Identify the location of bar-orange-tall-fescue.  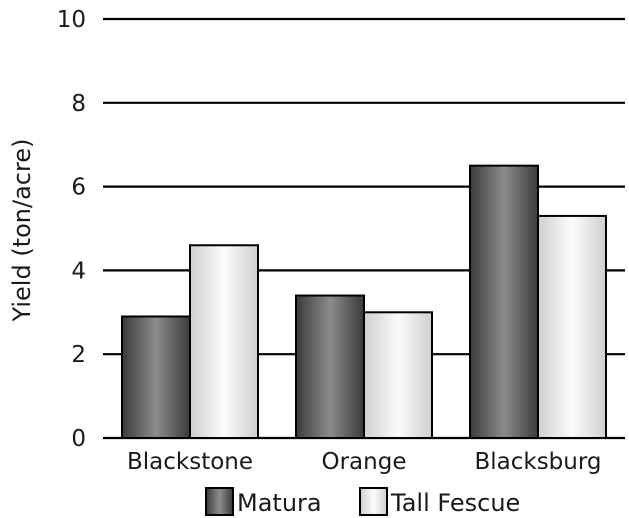
(398, 375).